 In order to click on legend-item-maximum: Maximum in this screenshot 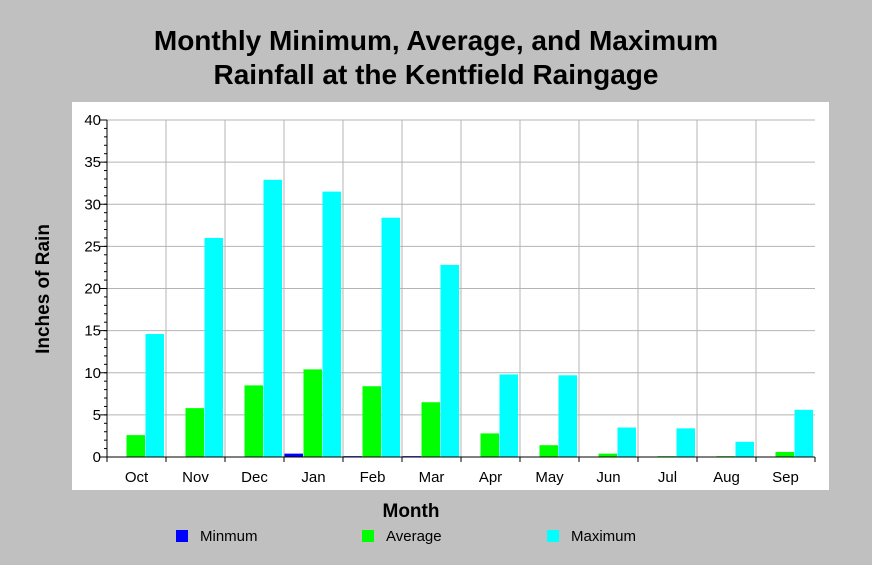, I will do `click(591, 536)`.